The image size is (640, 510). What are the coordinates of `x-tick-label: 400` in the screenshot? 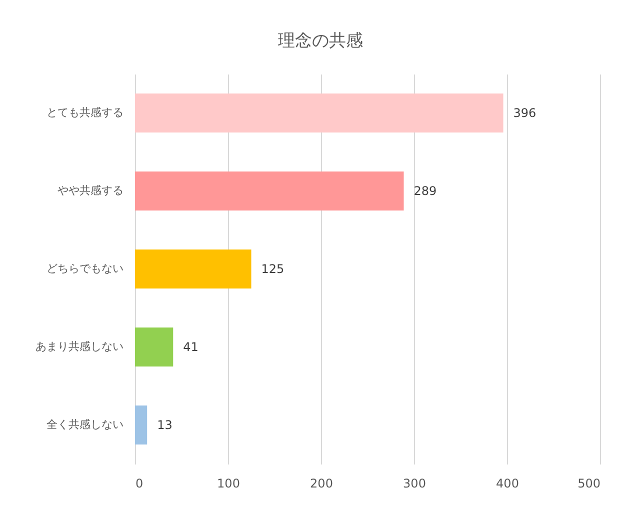 It's located at (507, 483).